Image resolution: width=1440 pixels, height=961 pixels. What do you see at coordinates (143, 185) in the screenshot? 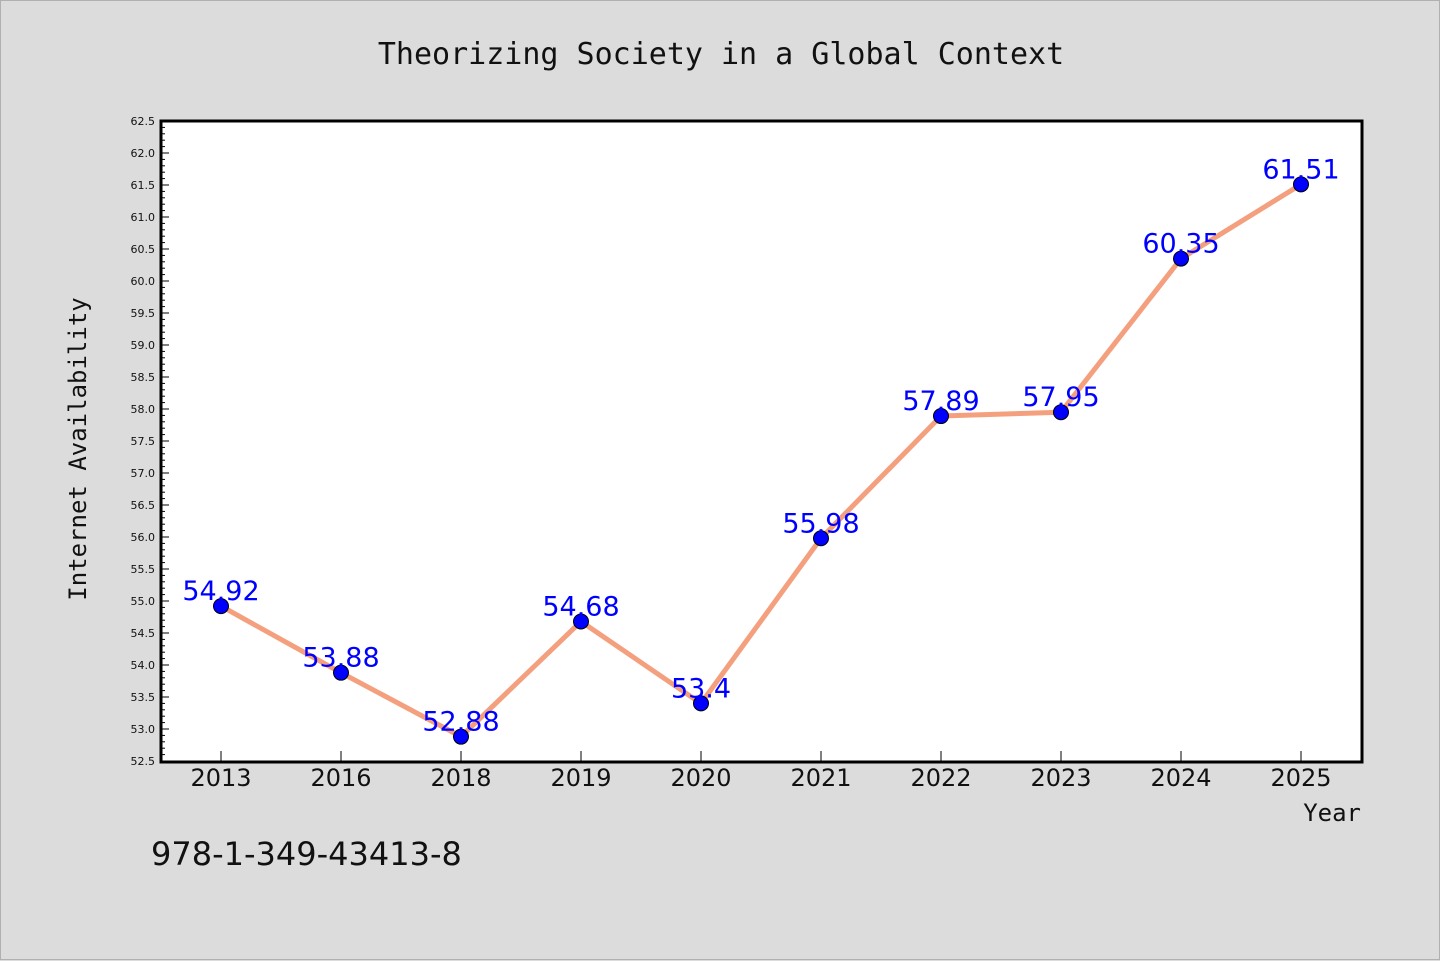
I see `y-tick-label: 61.5` at bounding box center [143, 185].